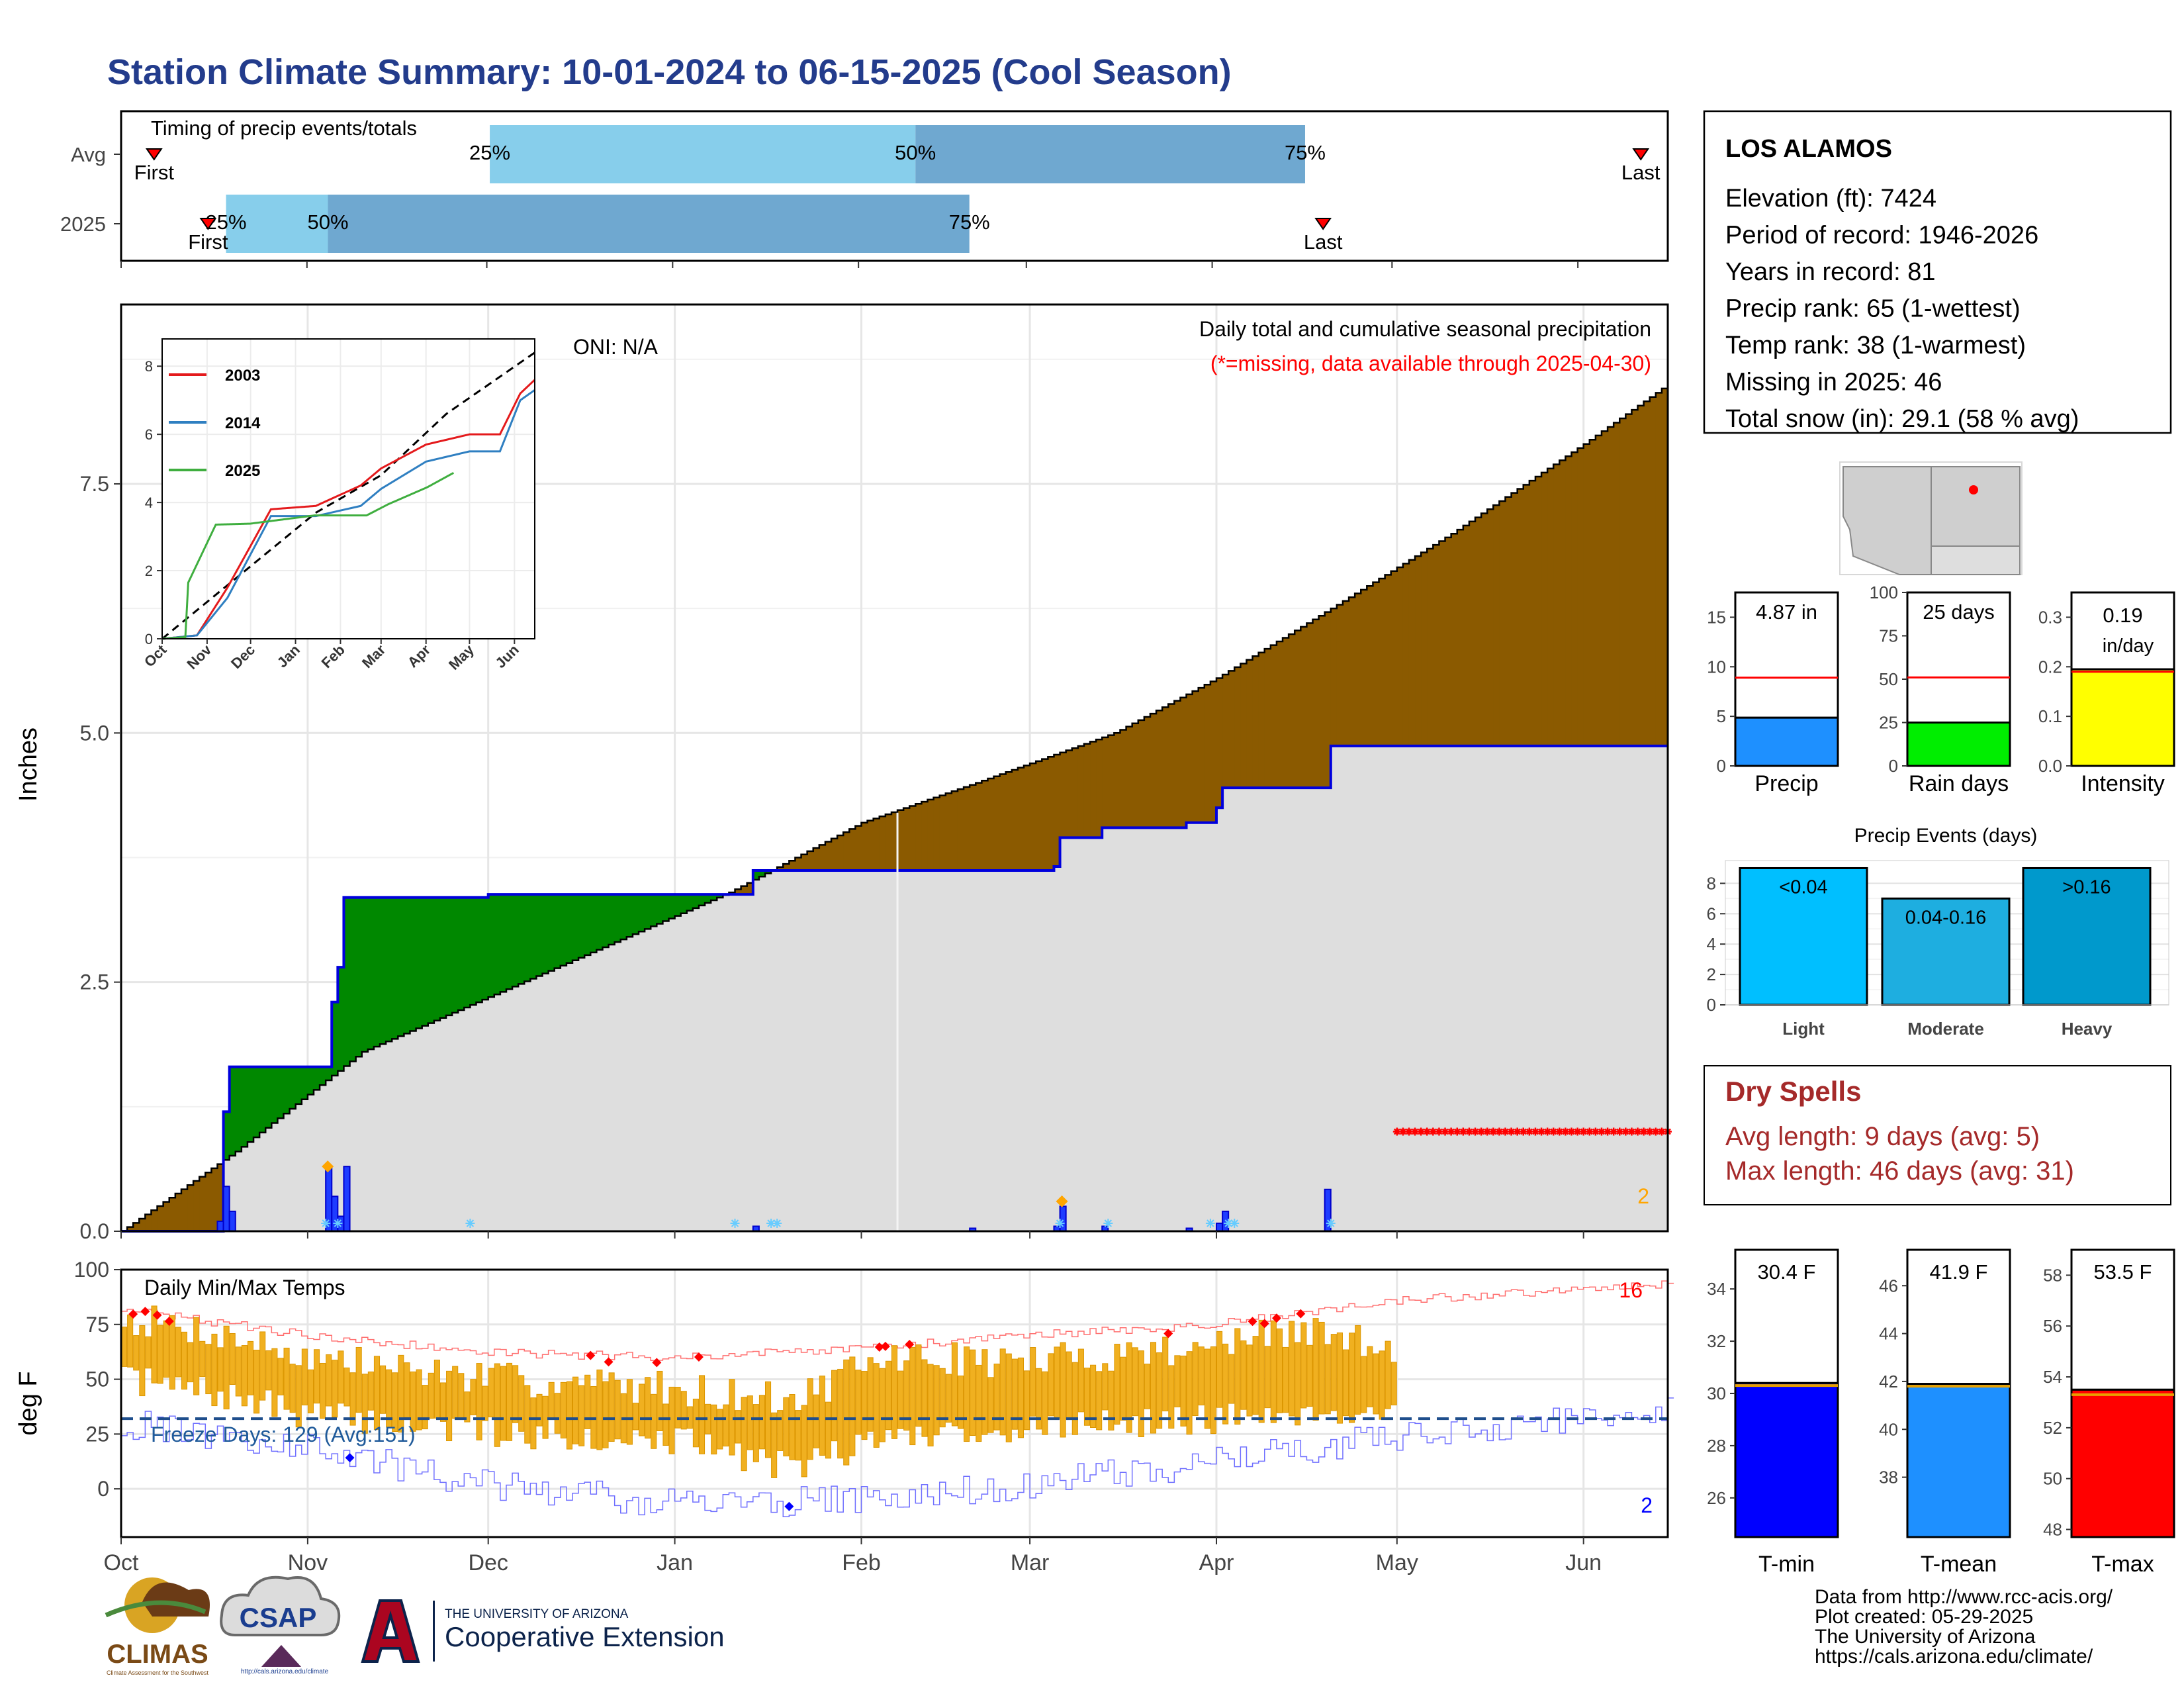 Image resolution: width=2184 pixels, height=1688 pixels. I want to click on inset-series-2003-line, so click(348, 509).